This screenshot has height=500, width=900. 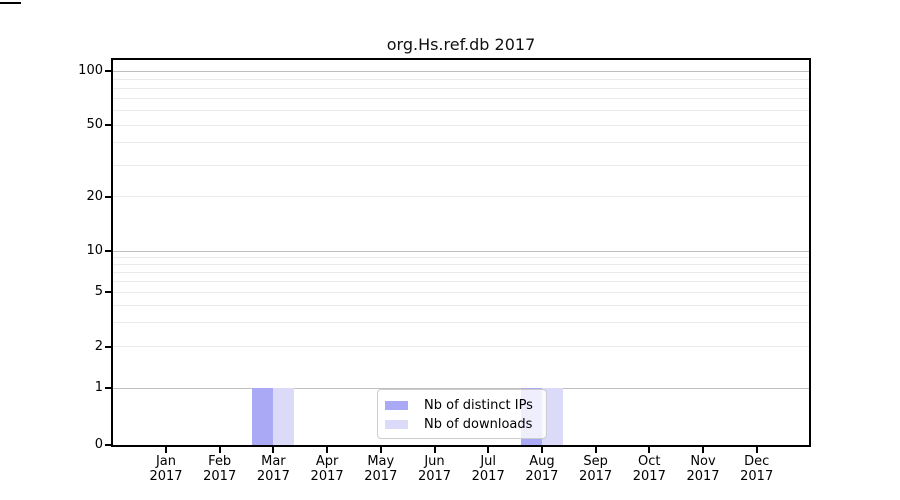 What do you see at coordinates (166, 450) in the screenshot?
I see `x-tick-jan` at bounding box center [166, 450].